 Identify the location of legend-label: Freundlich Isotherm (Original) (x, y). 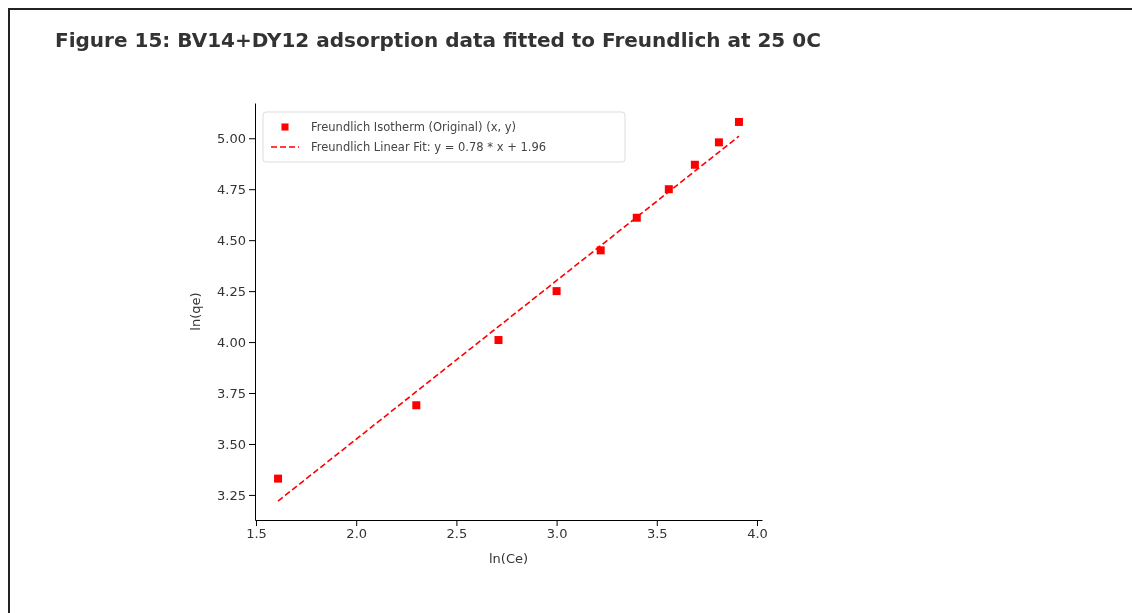
(414, 127).